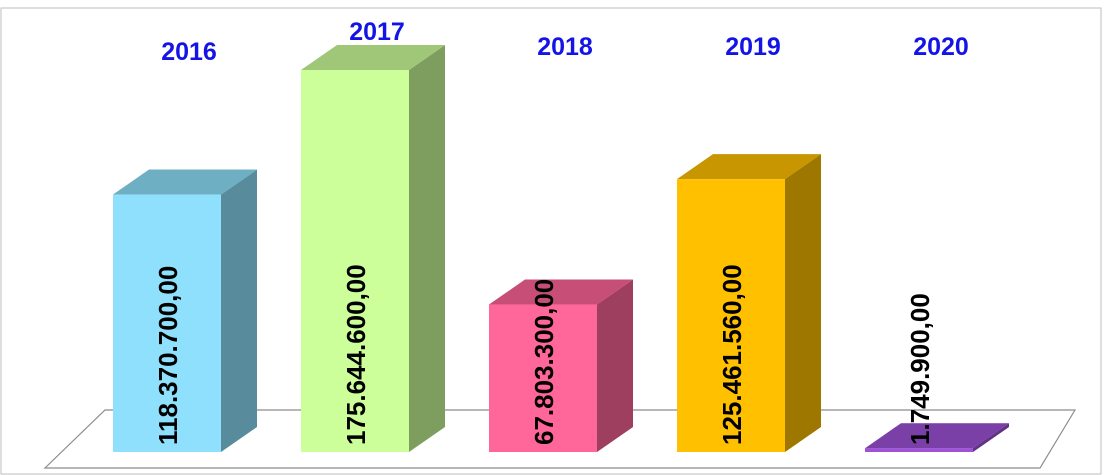 Image resolution: width=1110 pixels, height=475 pixels. I want to click on data-label: 118.370.700,00, so click(168, 355).